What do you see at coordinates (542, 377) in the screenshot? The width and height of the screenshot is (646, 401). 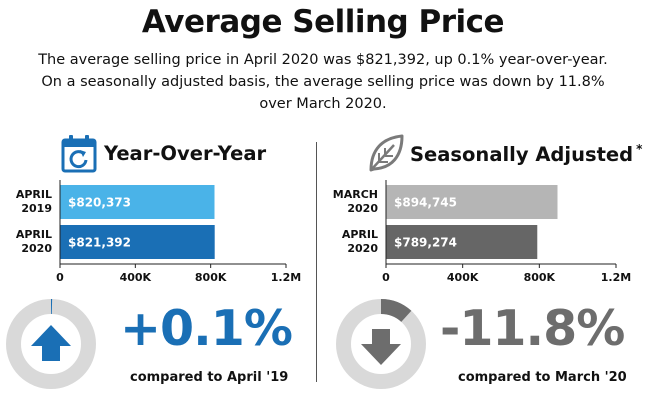 I see `sa-compare-text: compared to March '20` at bounding box center [542, 377].